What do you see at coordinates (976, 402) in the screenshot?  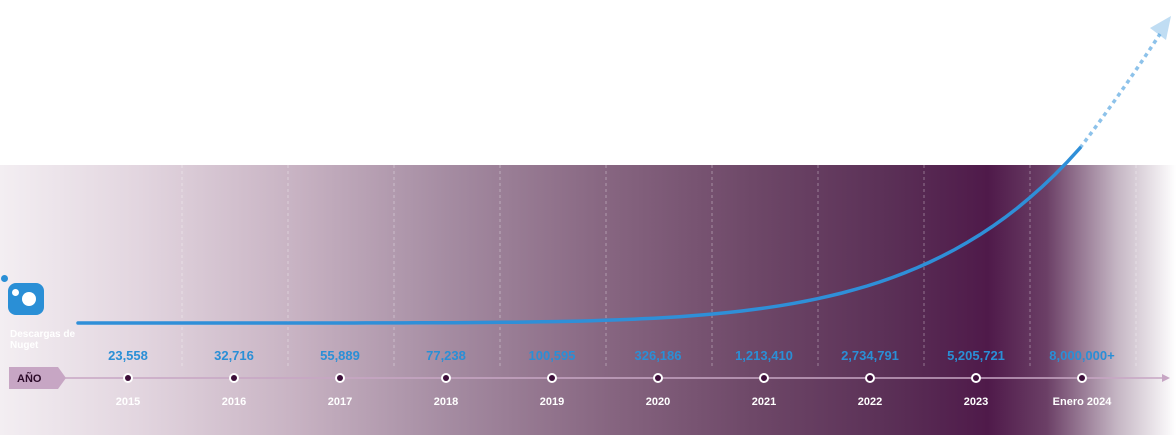 I see `x-tick-label: 2023` at bounding box center [976, 402].